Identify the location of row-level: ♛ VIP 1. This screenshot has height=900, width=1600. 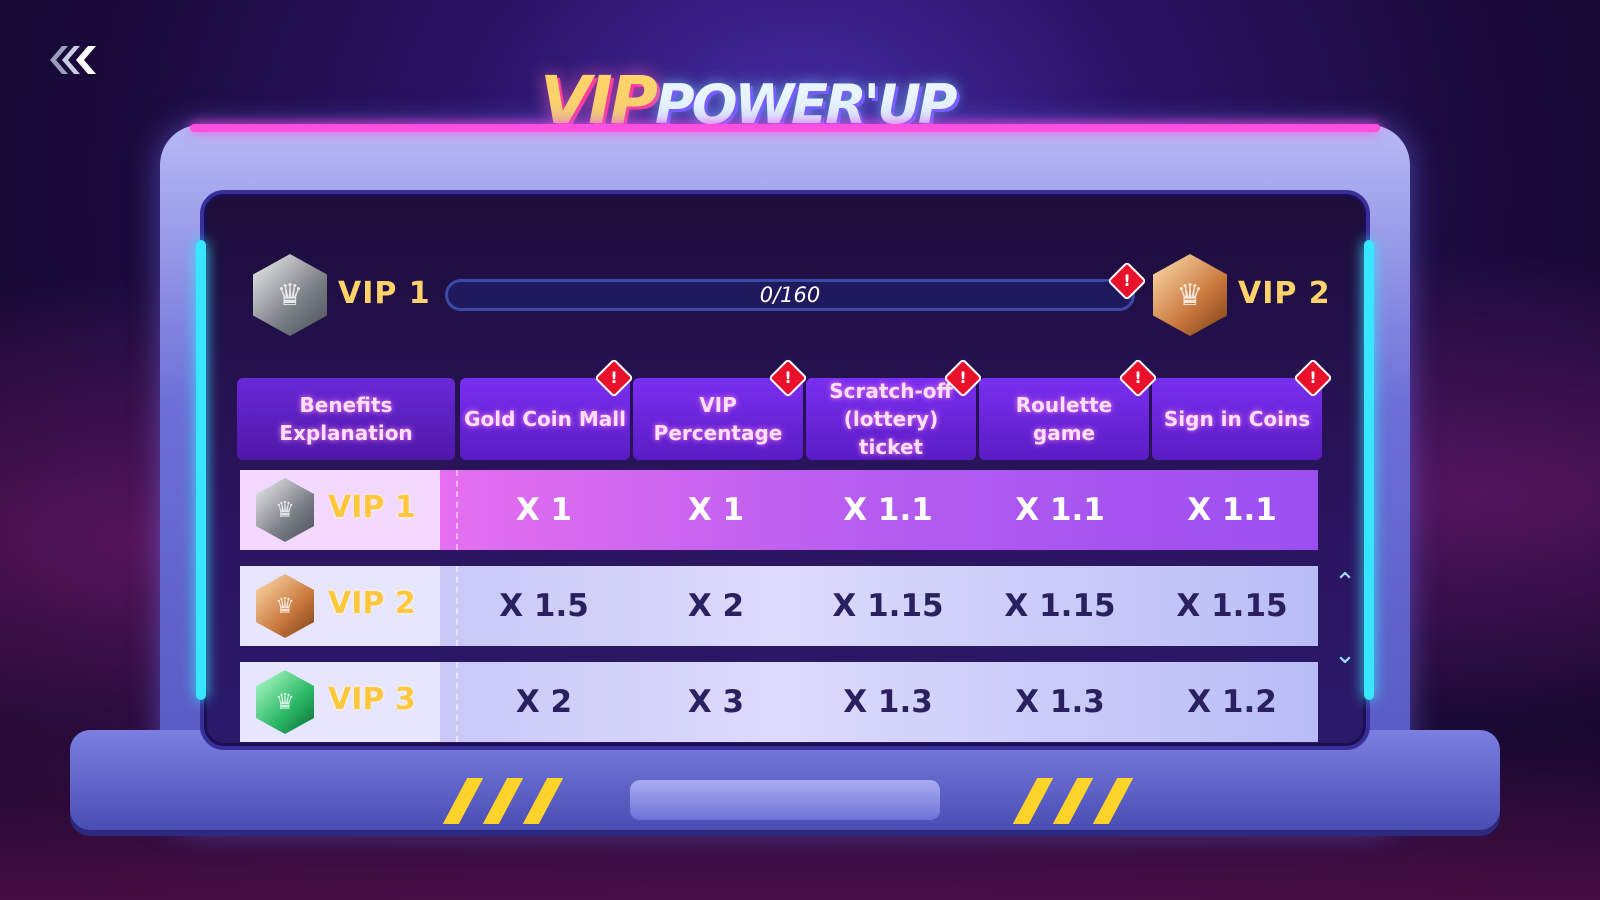
(349, 510).